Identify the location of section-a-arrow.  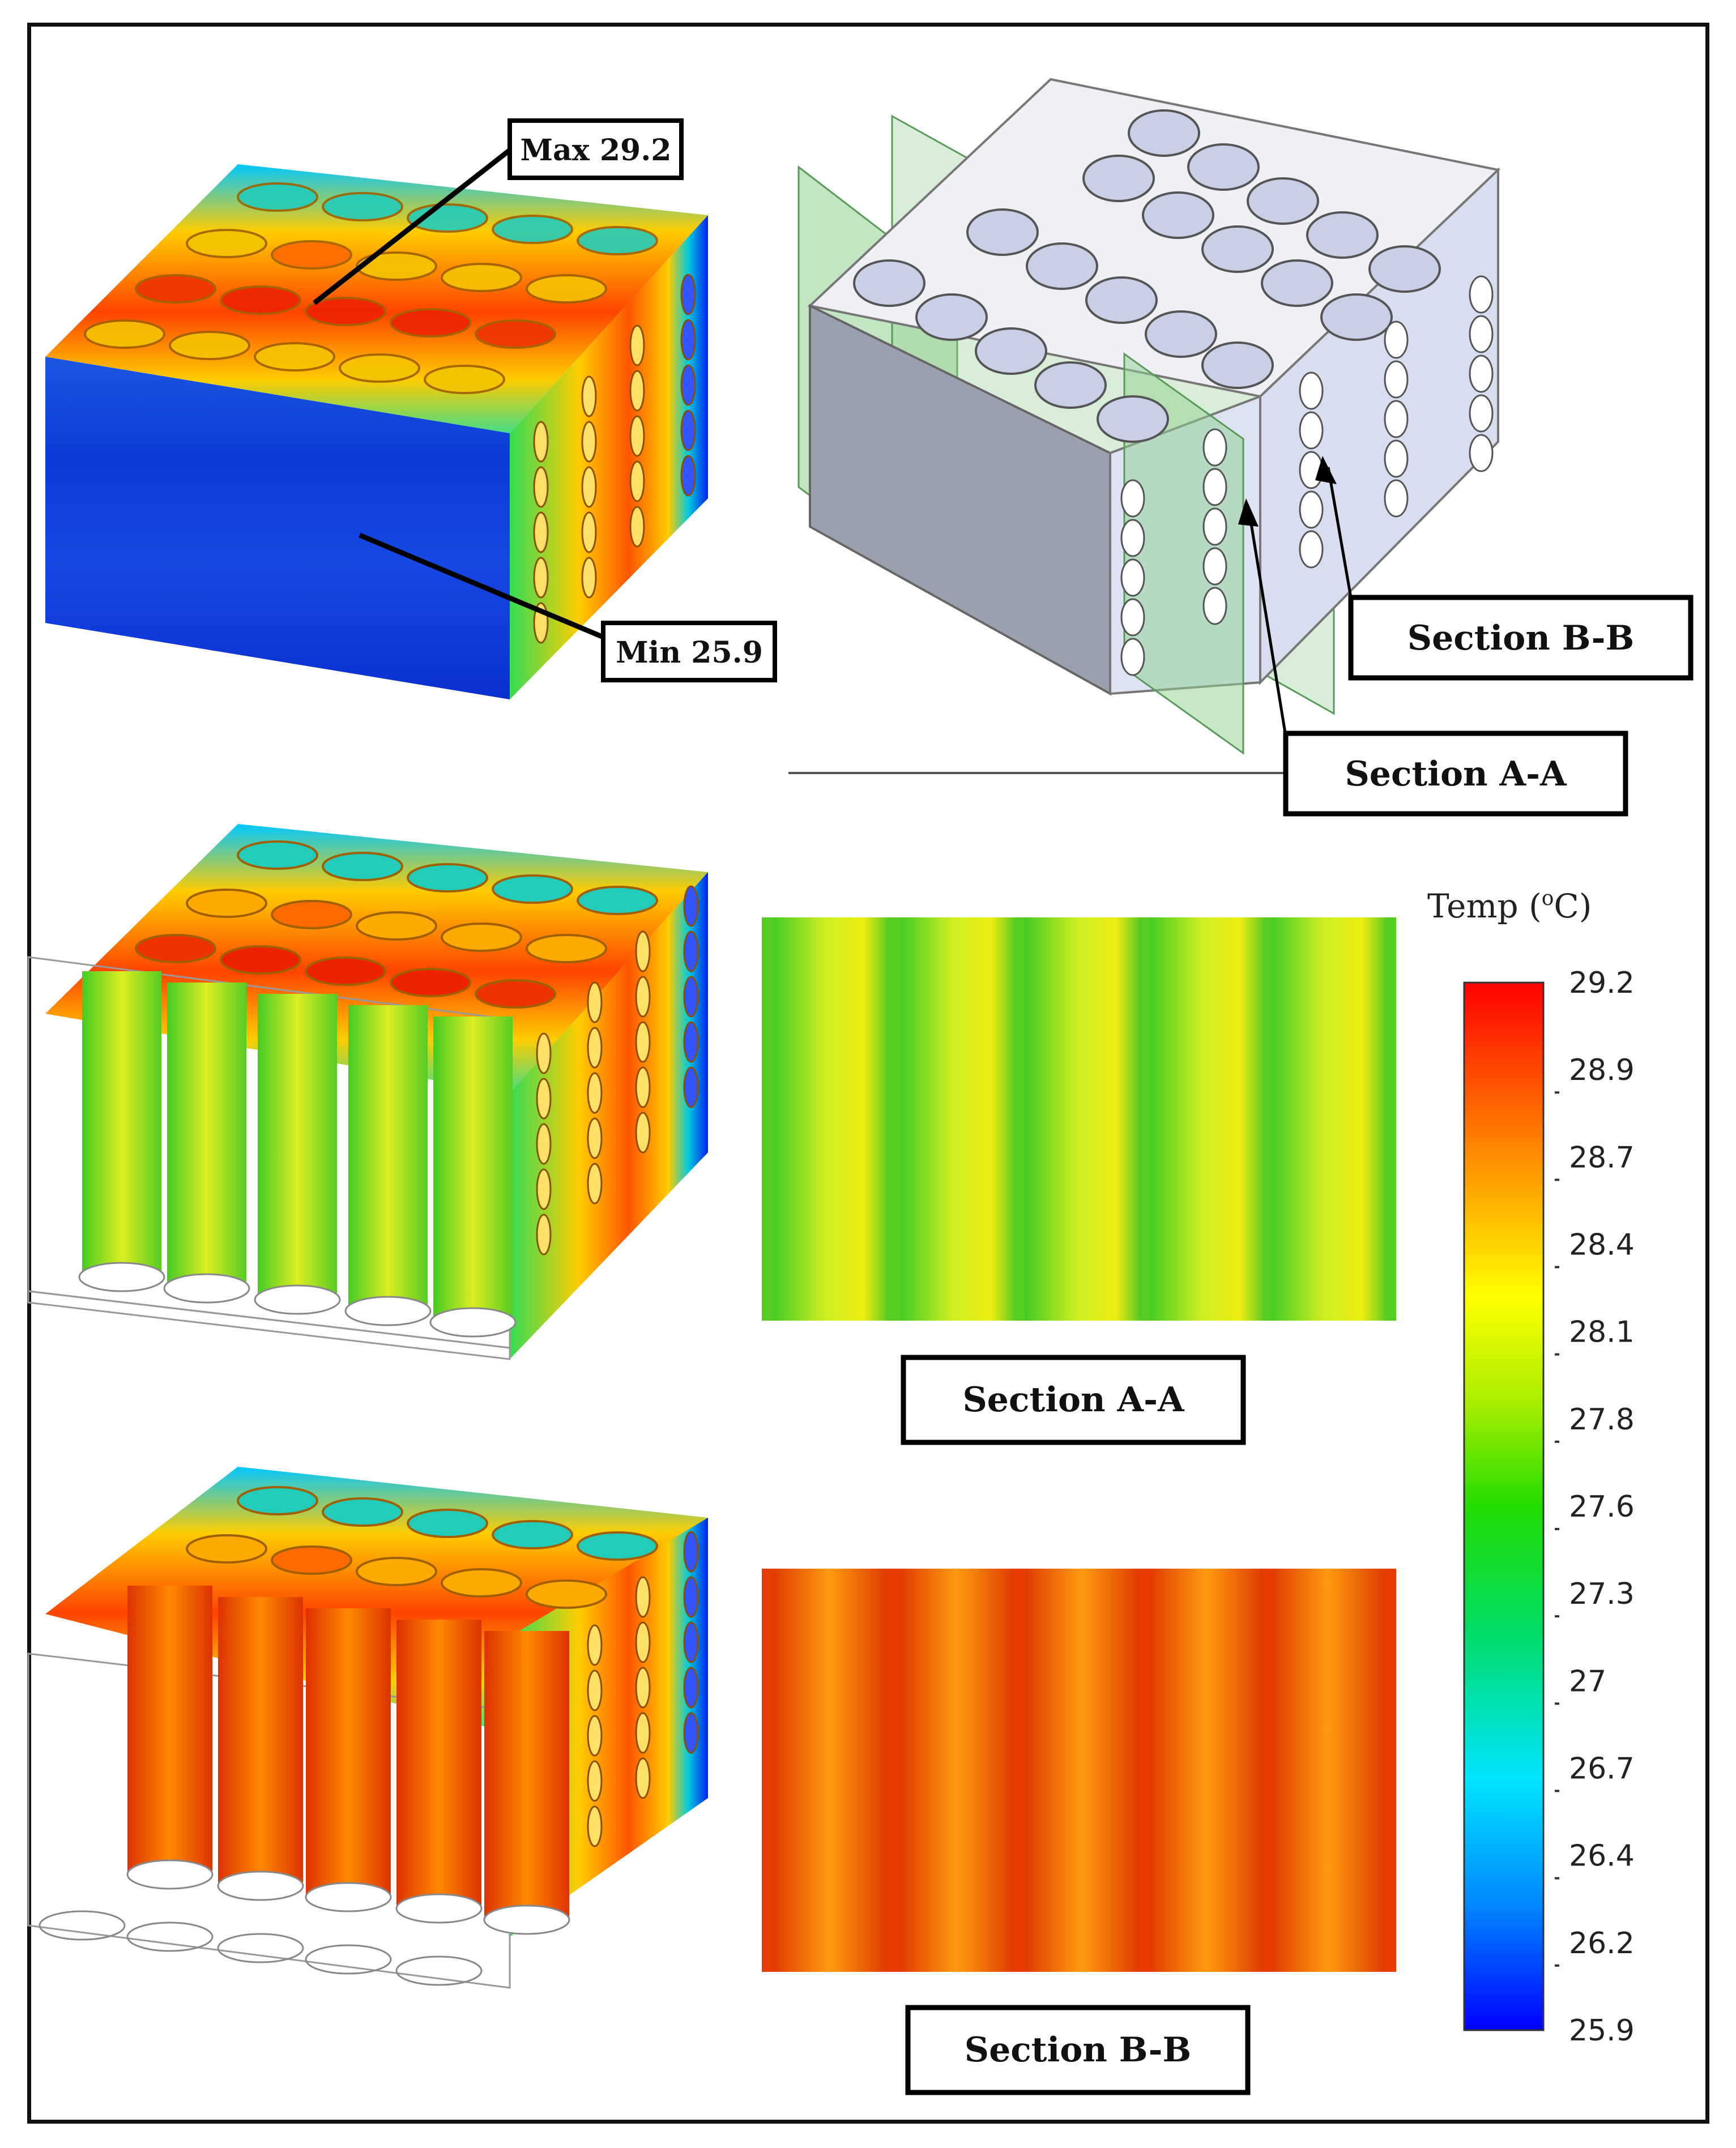
(1267, 623).